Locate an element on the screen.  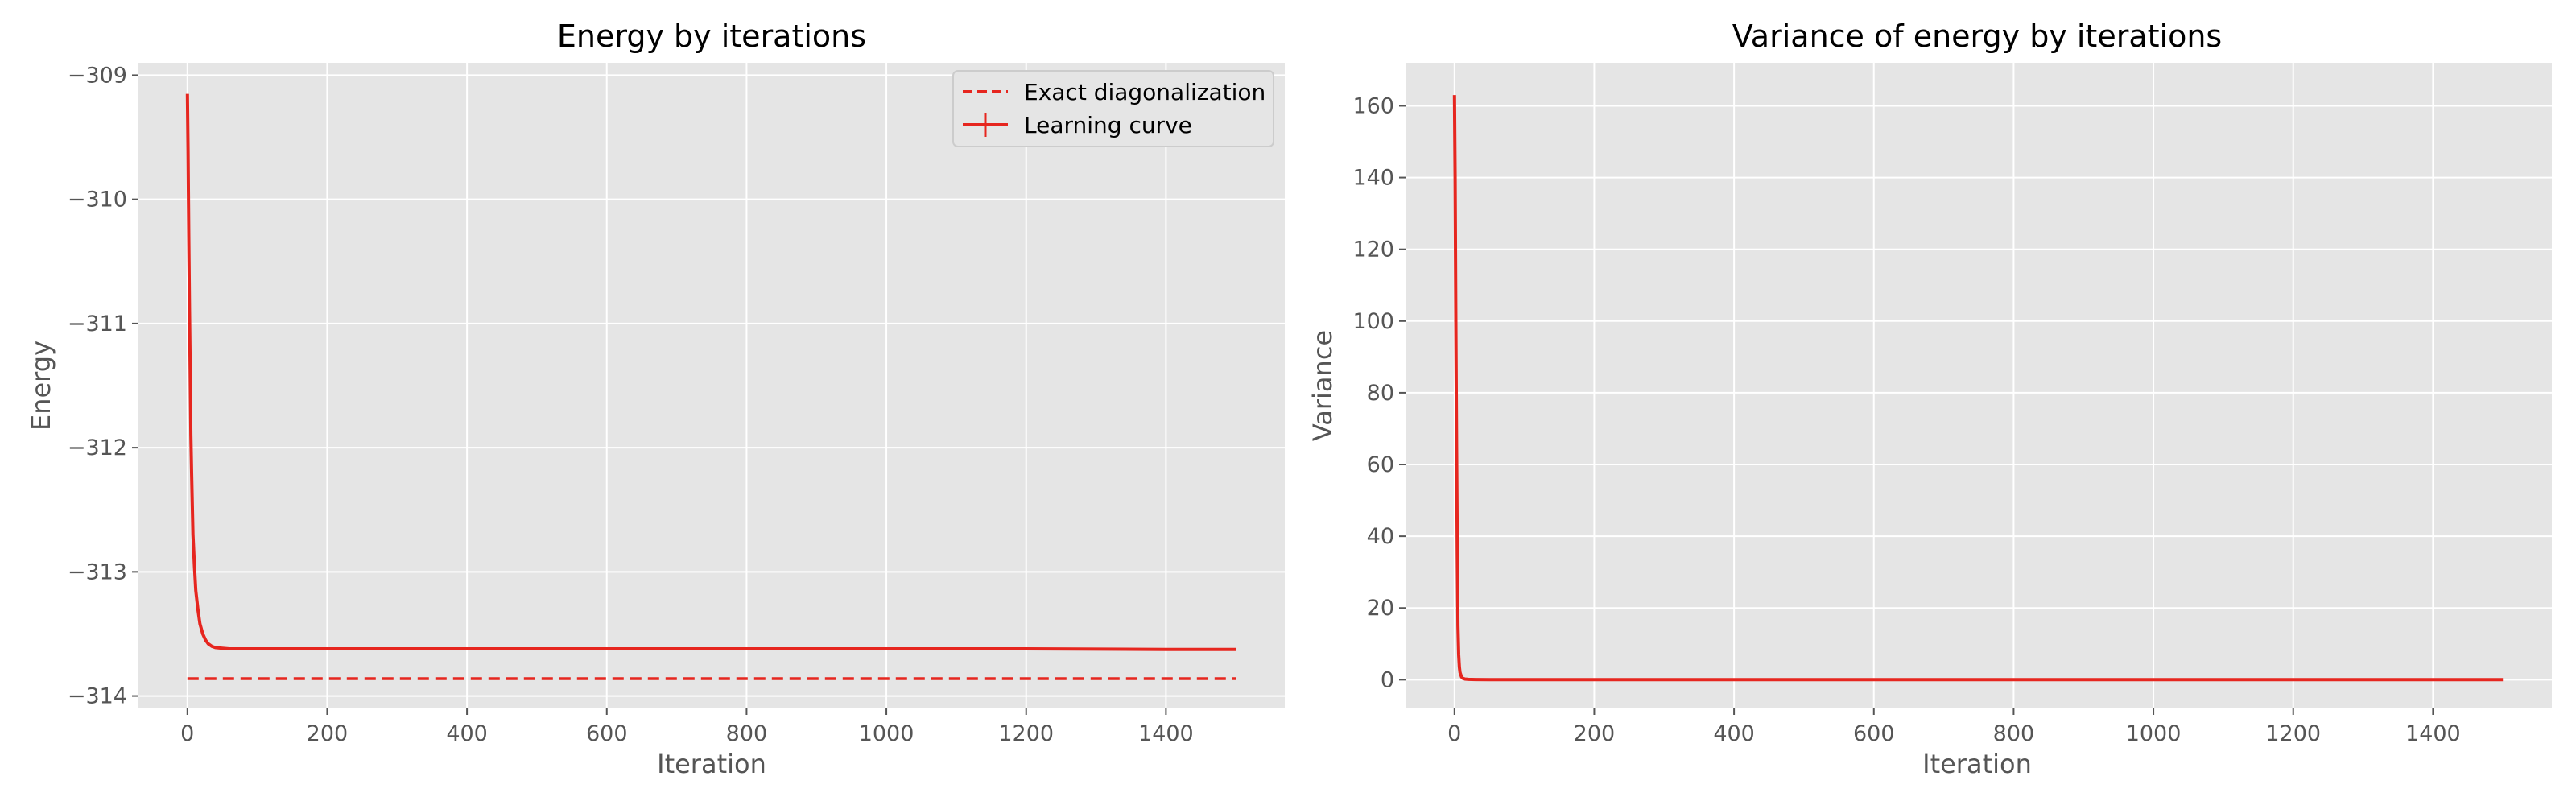
variance-y-axis-label: Variance is located at coordinates (1322, 385).